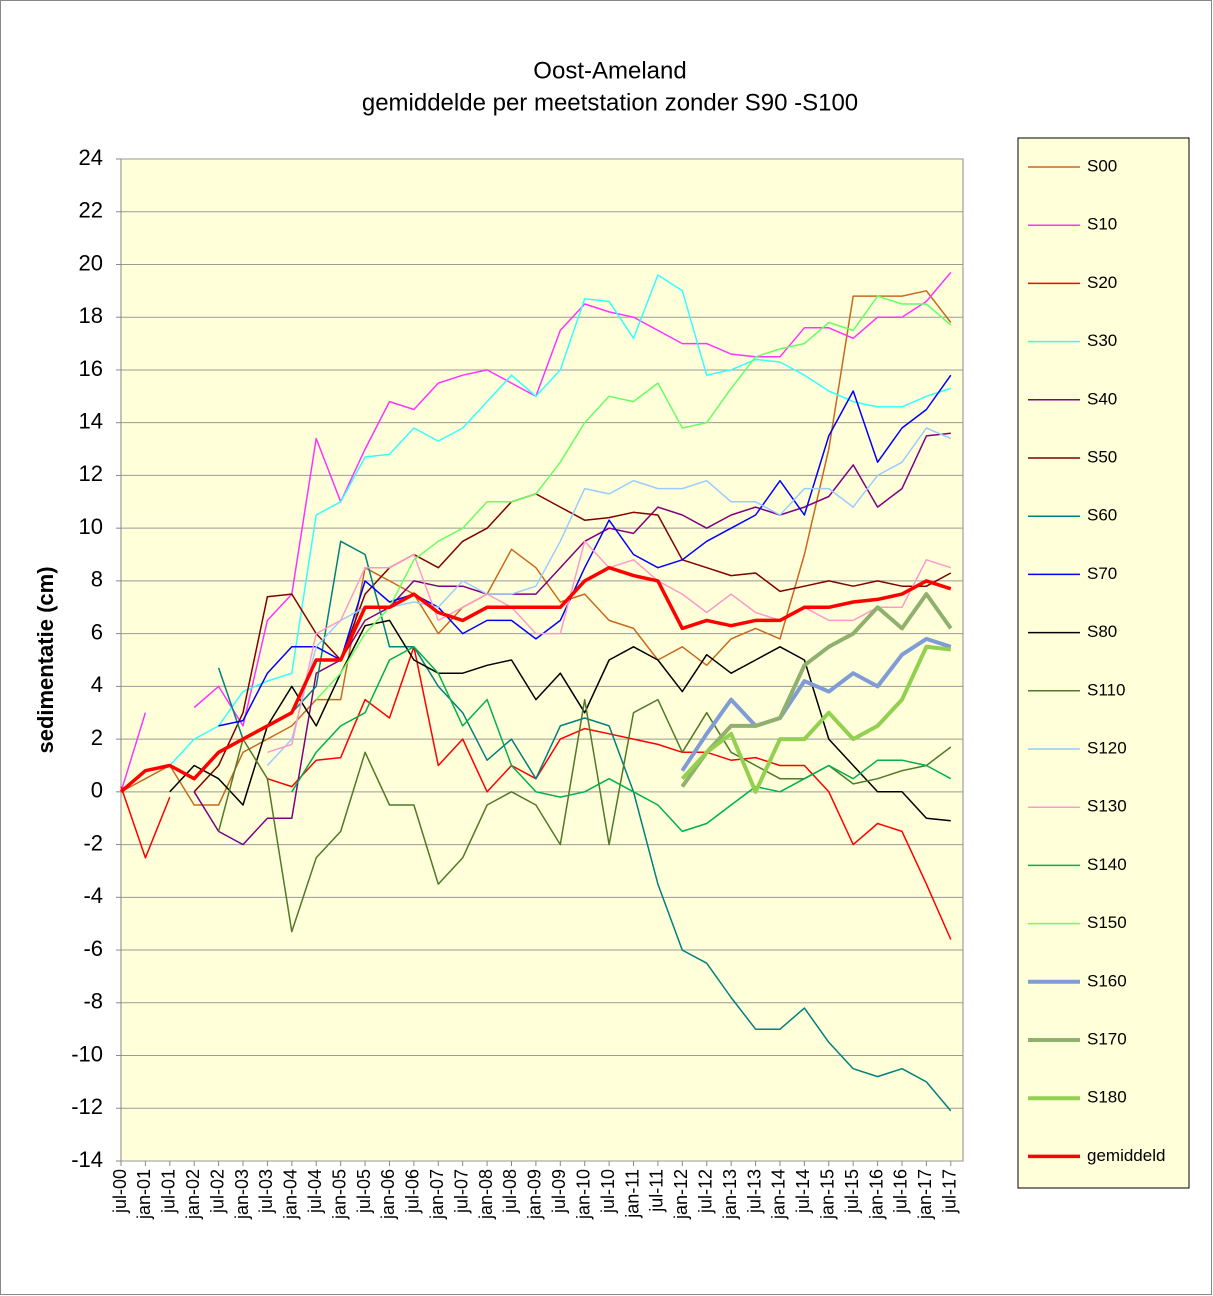 The width and height of the screenshot is (1213, 1296). Describe the element at coordinates (486, 1194) in the screenshot. I see `x-tick-label: jan-08` at that location.